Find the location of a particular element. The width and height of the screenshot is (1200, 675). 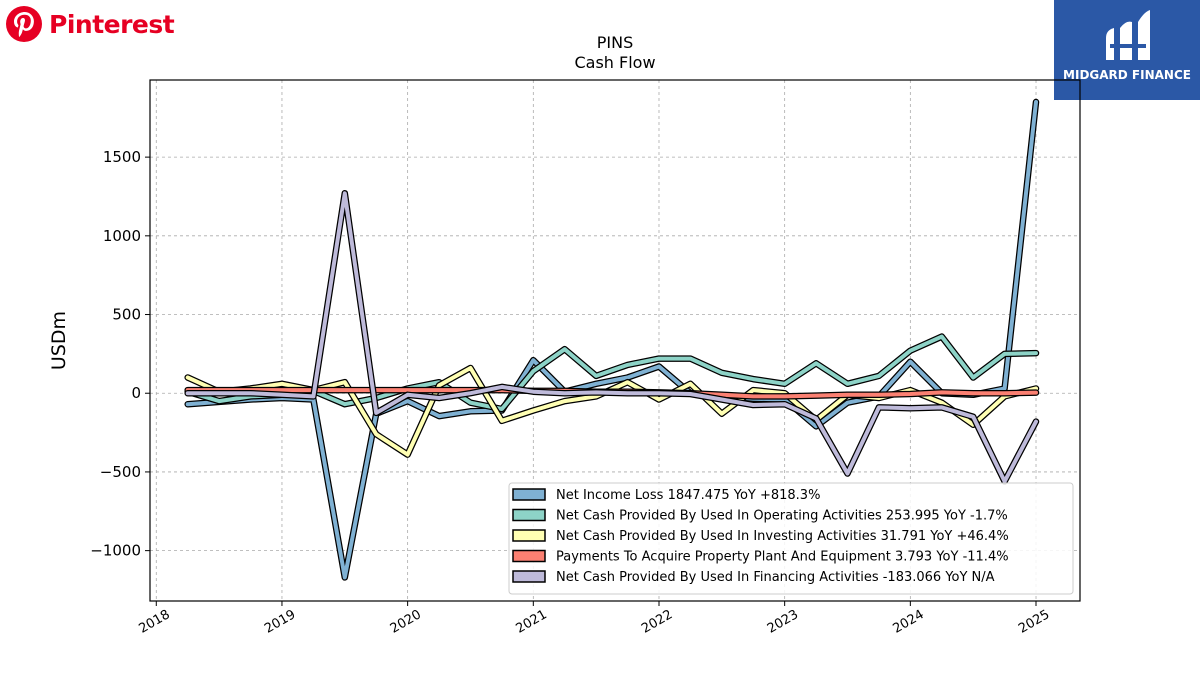

brand-name: Pinterest is located at coordinates (112, 24).